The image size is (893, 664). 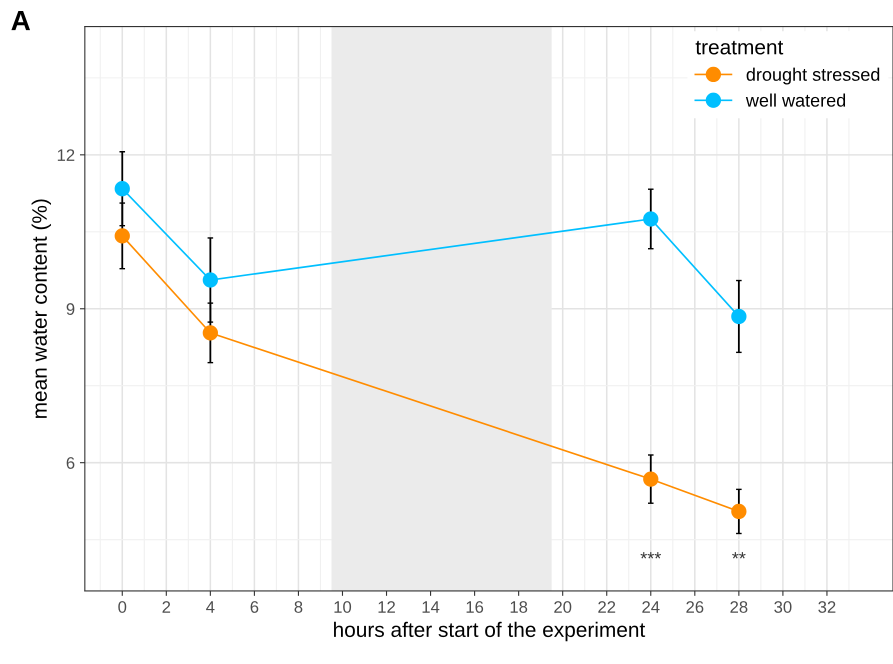 I want to click on x-tick-label: 12, so click(x=386, y=607).